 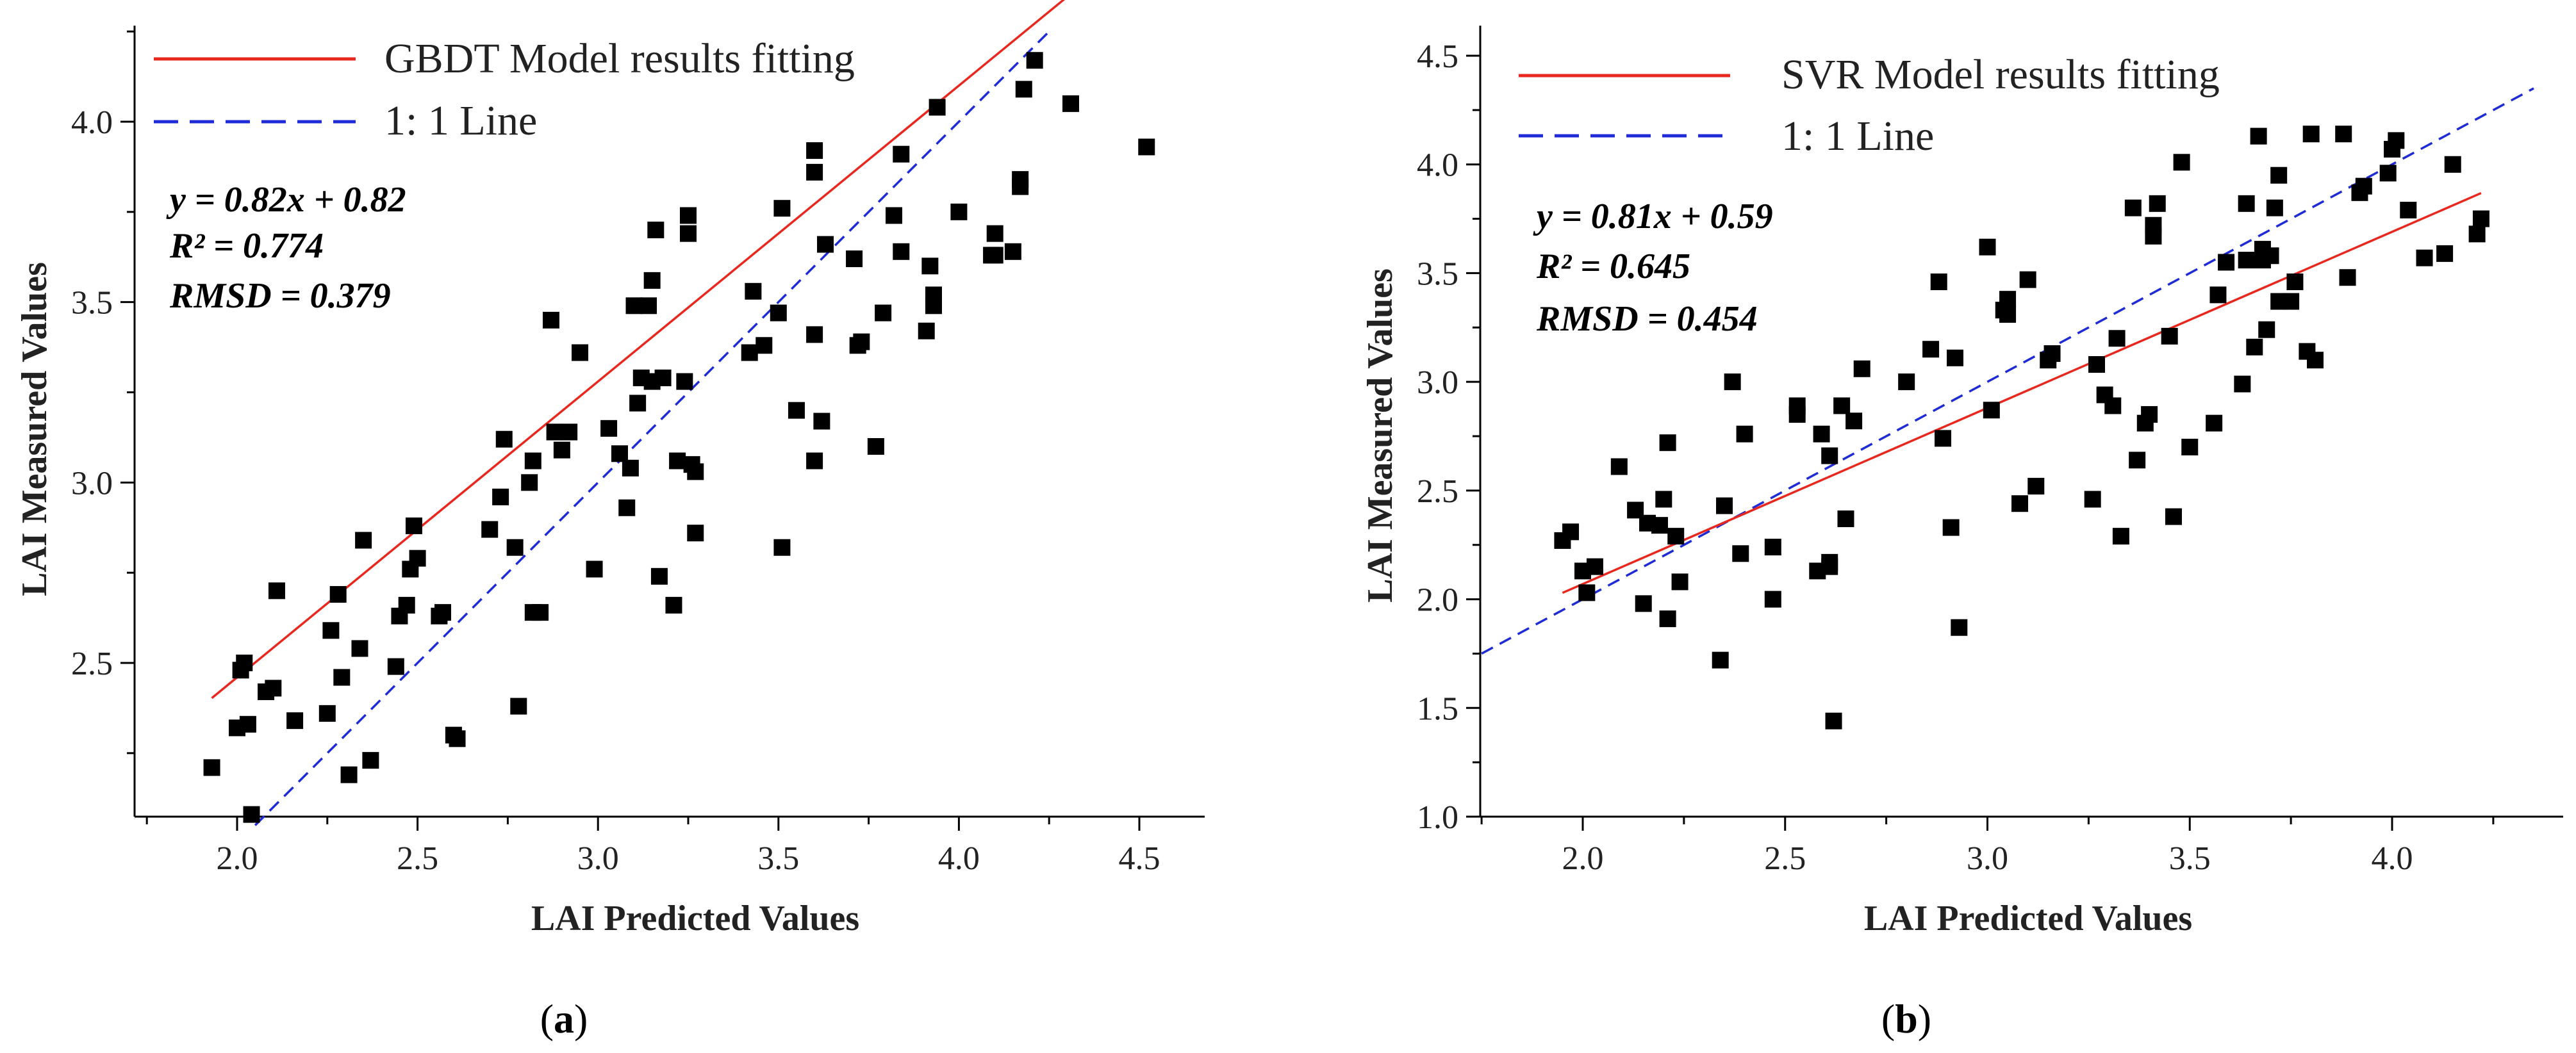 I want to click on panel-a-y-tick-label: 4.0, so click(x=92, y=123).